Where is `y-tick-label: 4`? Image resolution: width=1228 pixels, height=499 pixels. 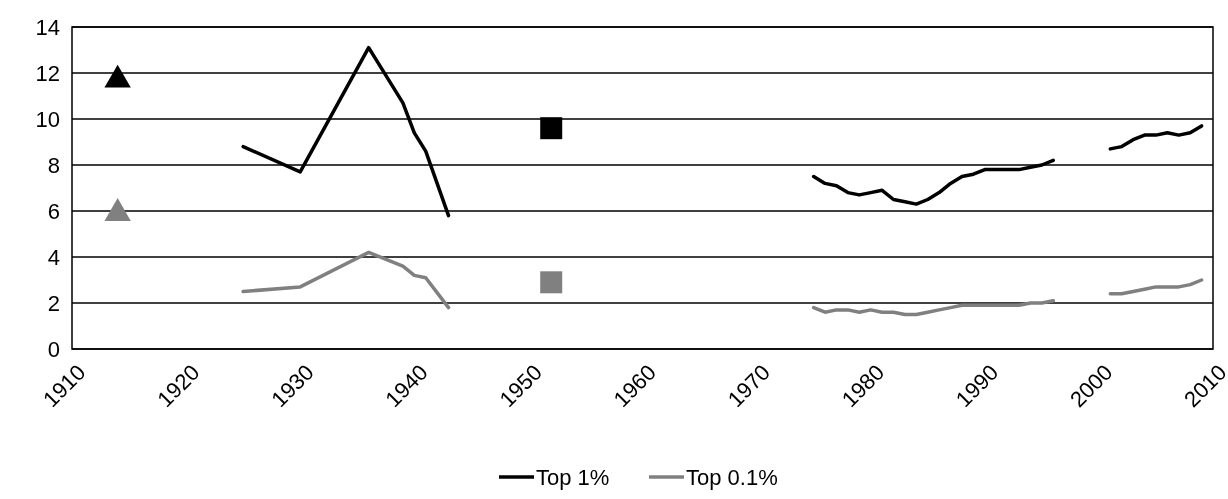 y-tick-label: 4 is located at coordinates (53, 257).